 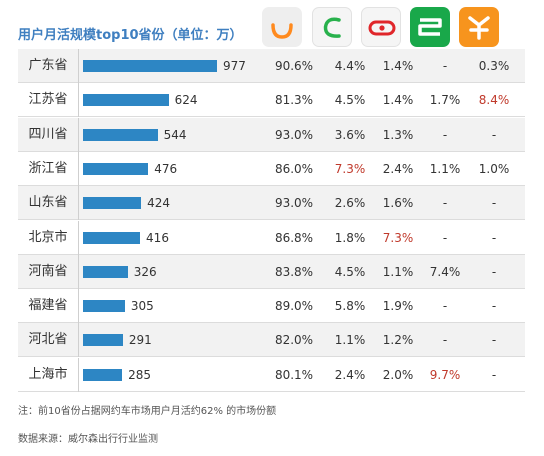 I want to click on bar-value-label: 416, so click(x=157, y=237).